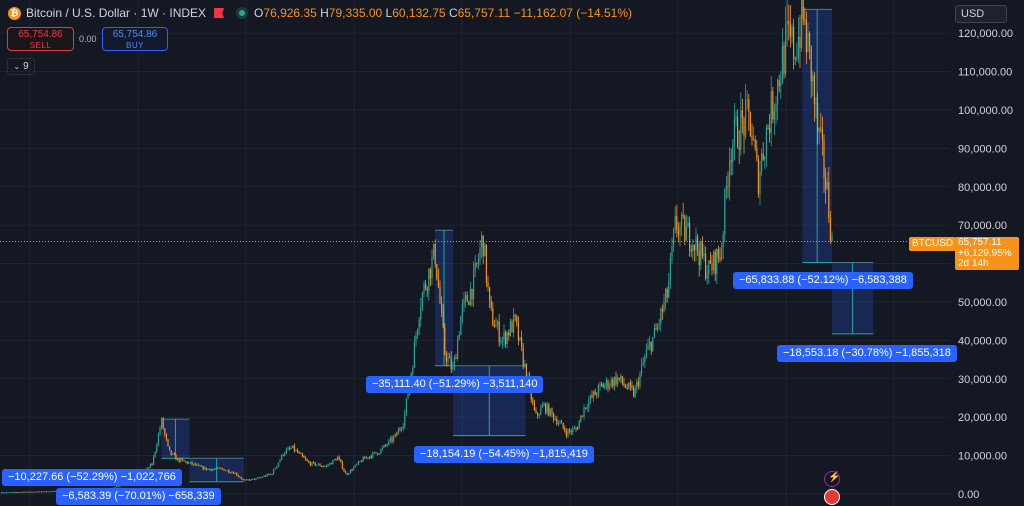  What do you see at coordinates (982, 341) in the screenshot?
I see `y-tick-label-4: 40,000.00` at bounding box center [982, 341].